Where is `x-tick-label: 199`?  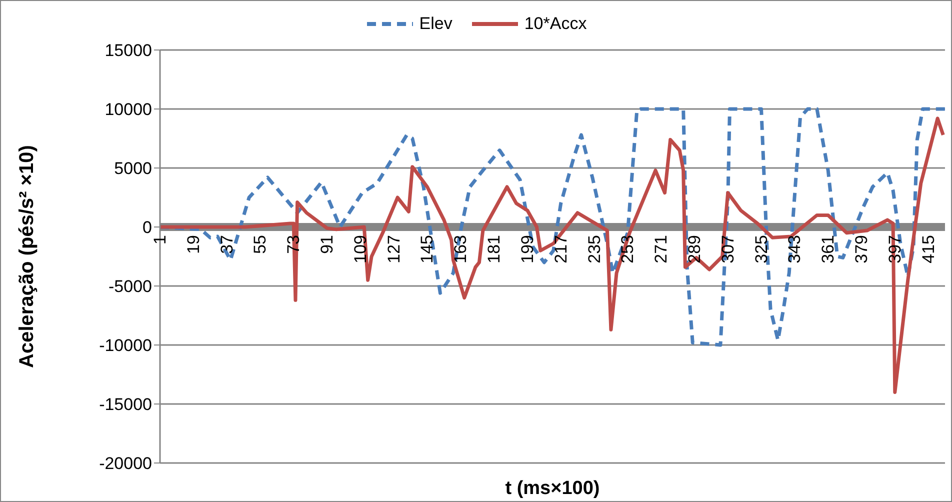 x-tick-label: 199 is located at coordinates (527, 249).